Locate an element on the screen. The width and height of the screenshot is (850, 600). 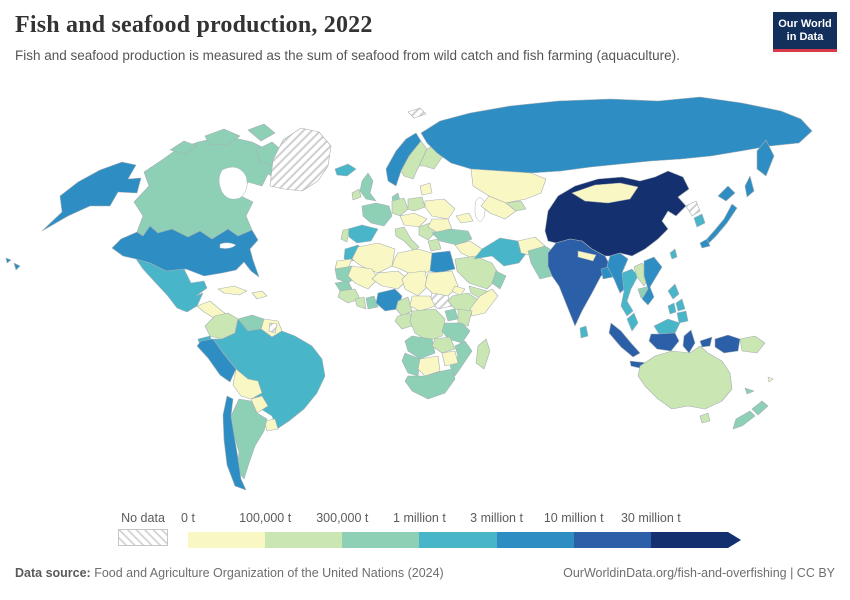
country-iceland is located at coordinates (345, 170).